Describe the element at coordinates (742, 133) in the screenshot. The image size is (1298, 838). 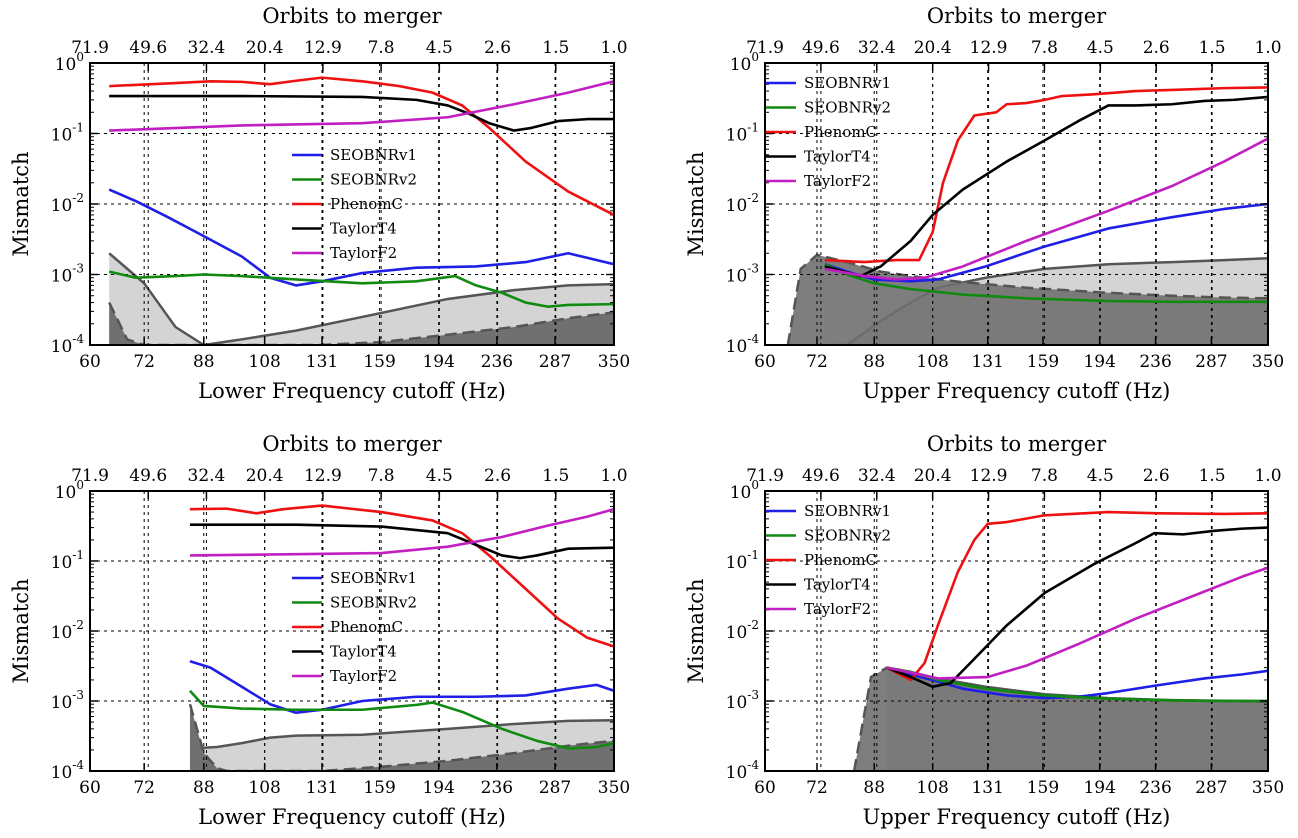
I see `y-tick-label: 10⁻¹` at that location.